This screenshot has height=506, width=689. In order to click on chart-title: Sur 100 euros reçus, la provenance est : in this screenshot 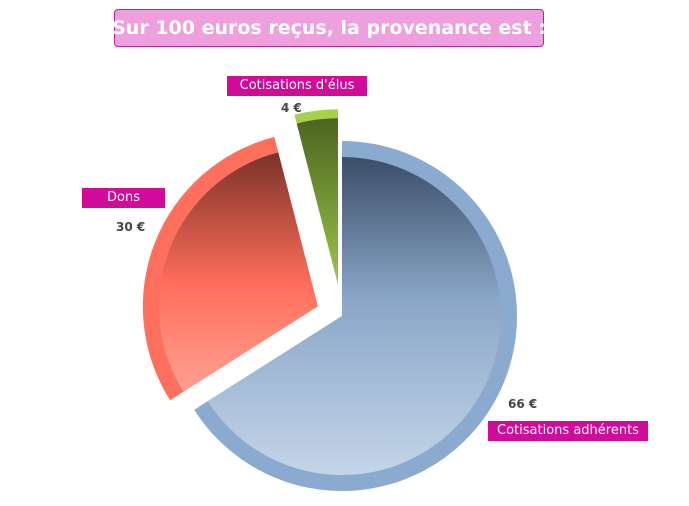, I will do `click(329, 28)`.